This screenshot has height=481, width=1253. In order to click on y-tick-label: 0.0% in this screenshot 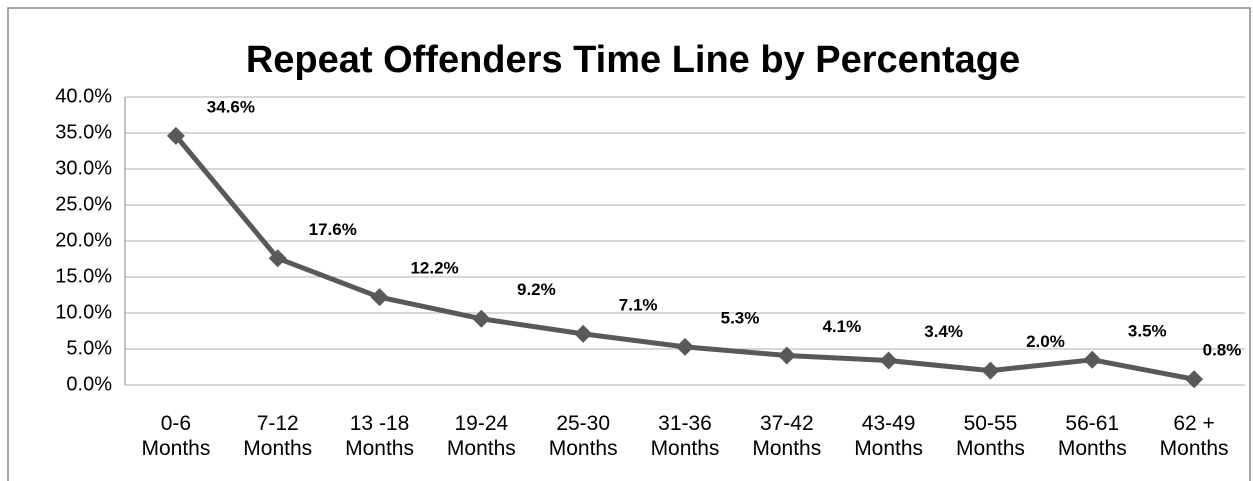, I will do `click(89, 384)`.